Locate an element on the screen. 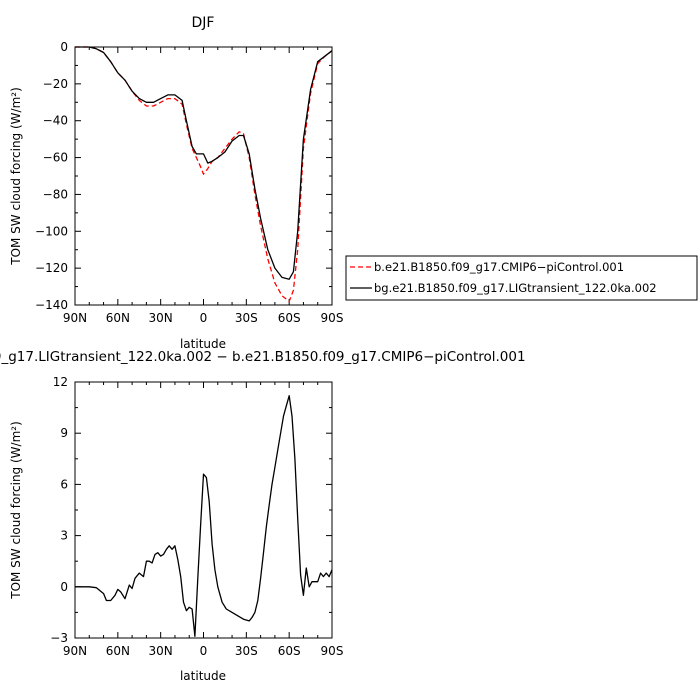 The image size is (700, 700). xtick-label-bottom-2: 30N is located at coordinates (161, 651).